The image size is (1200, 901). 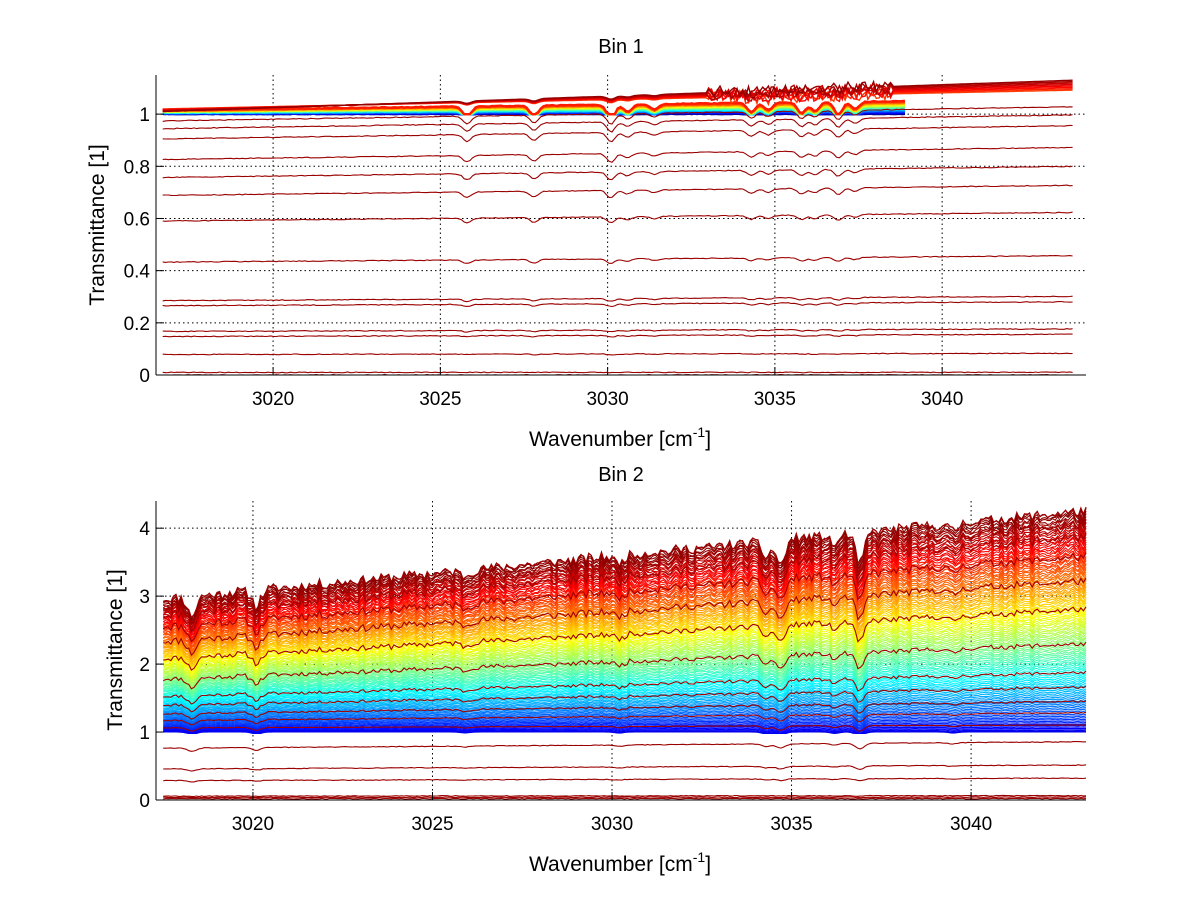 I want to click on y-tick-label: 4, so click(x=144, y=529).